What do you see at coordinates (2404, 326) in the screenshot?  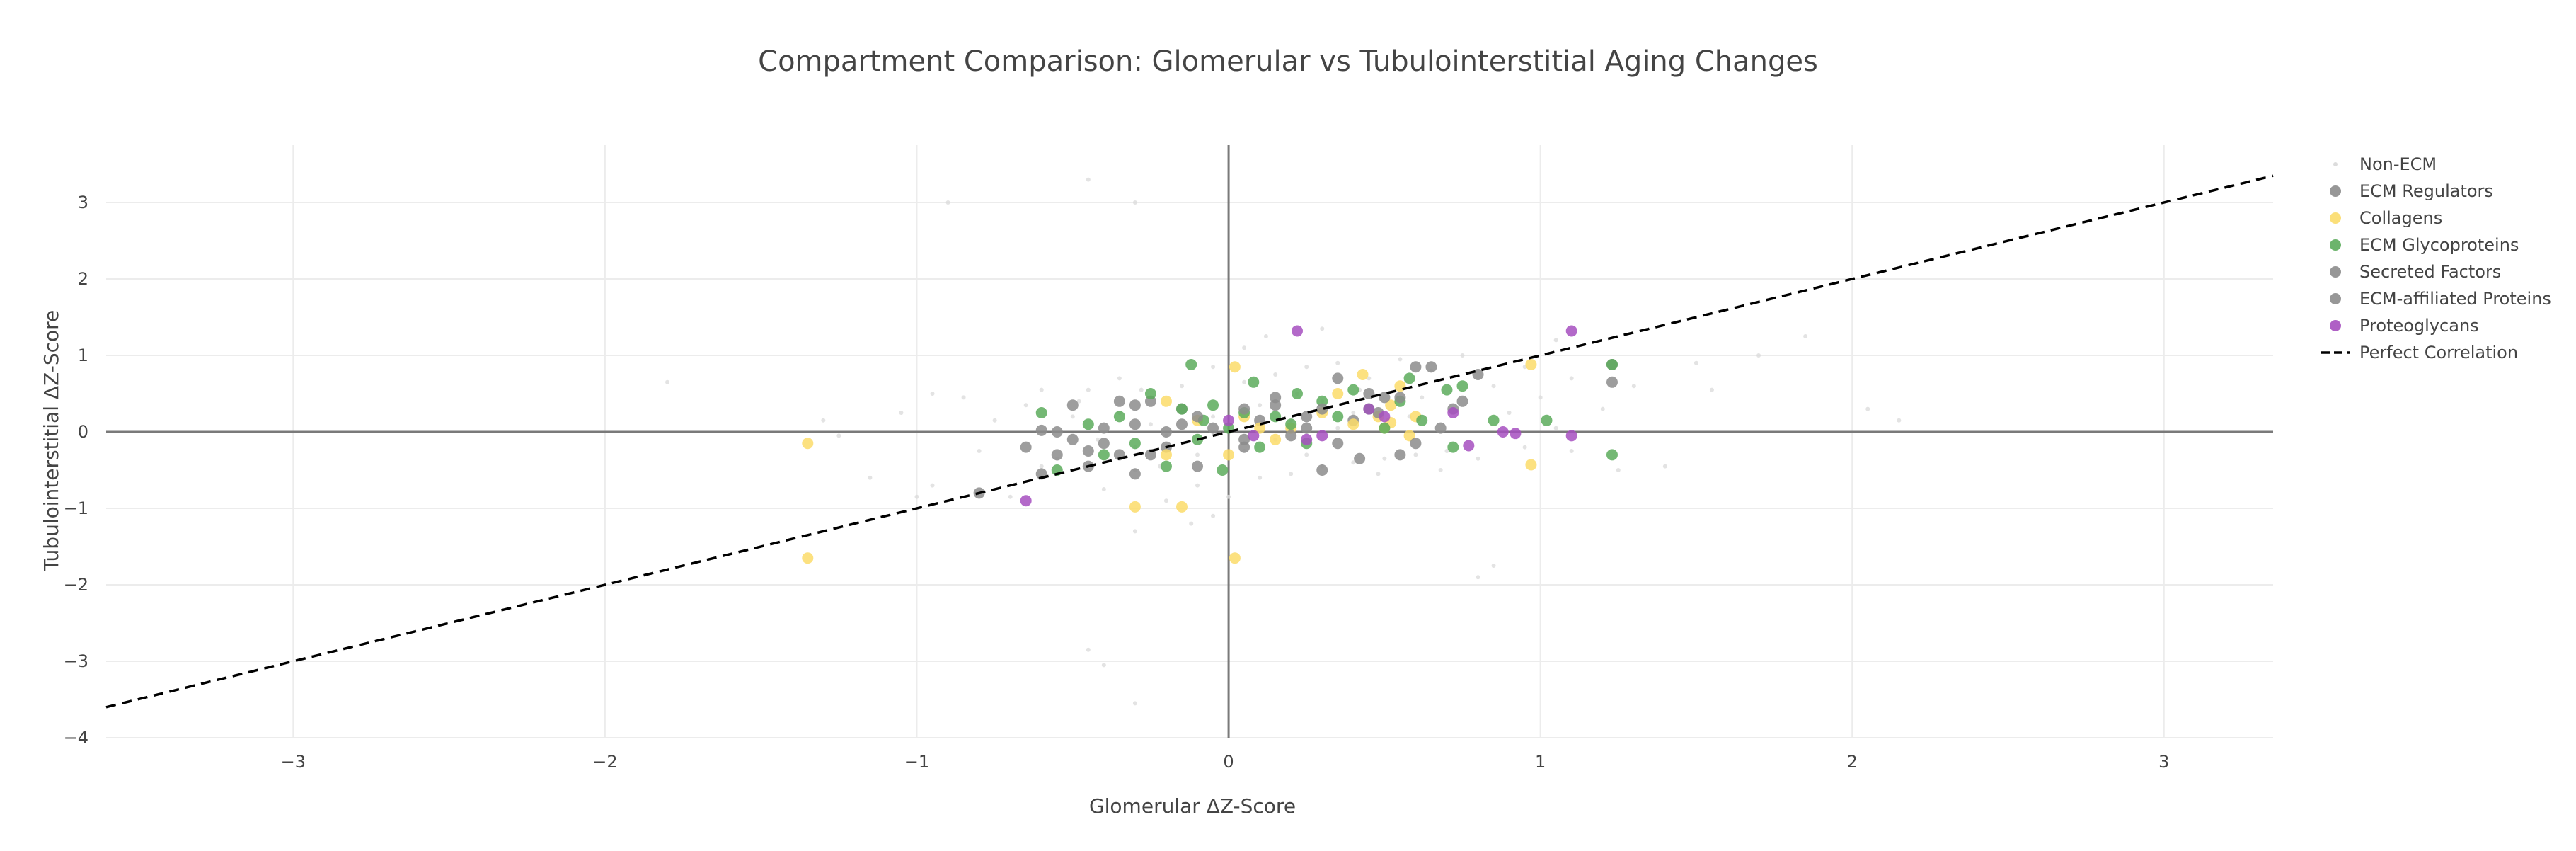 I see `legend-item: Proteoglycans` at bounding box center [2404, 326].